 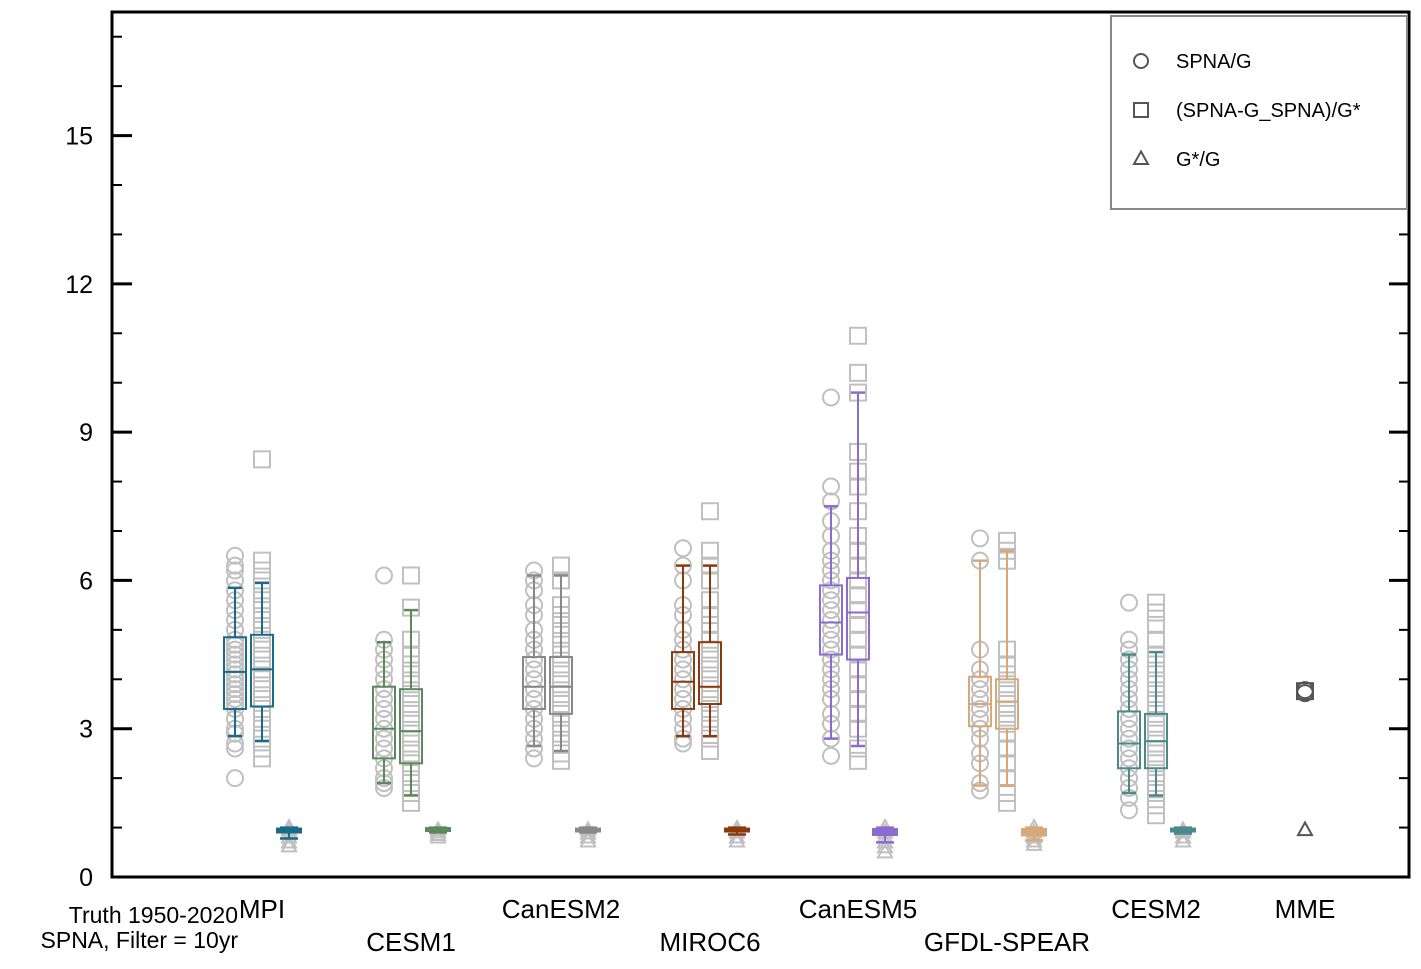 What do you see at coordinates (86, 581) in the screenshot?
I see `y-tick-label-6: 6` at bounding box center [86, 581].